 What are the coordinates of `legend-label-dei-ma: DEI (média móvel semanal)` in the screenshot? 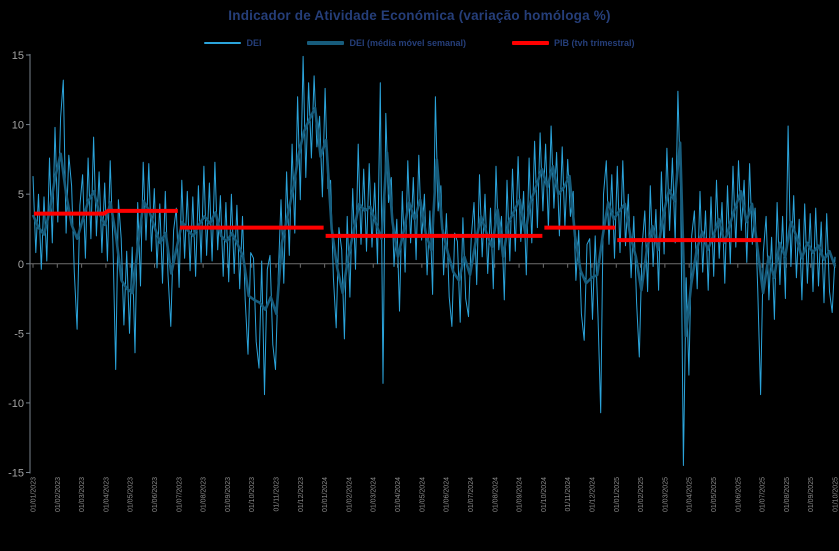 It's located at (408, 43).